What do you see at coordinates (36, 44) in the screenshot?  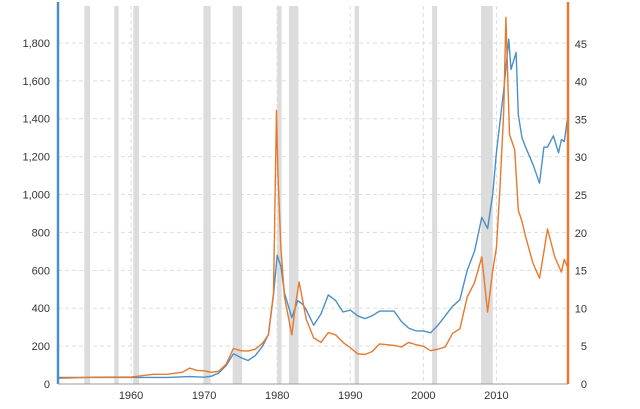 I see `left-tick-label: 1,800` at bounding box center [36, 44].